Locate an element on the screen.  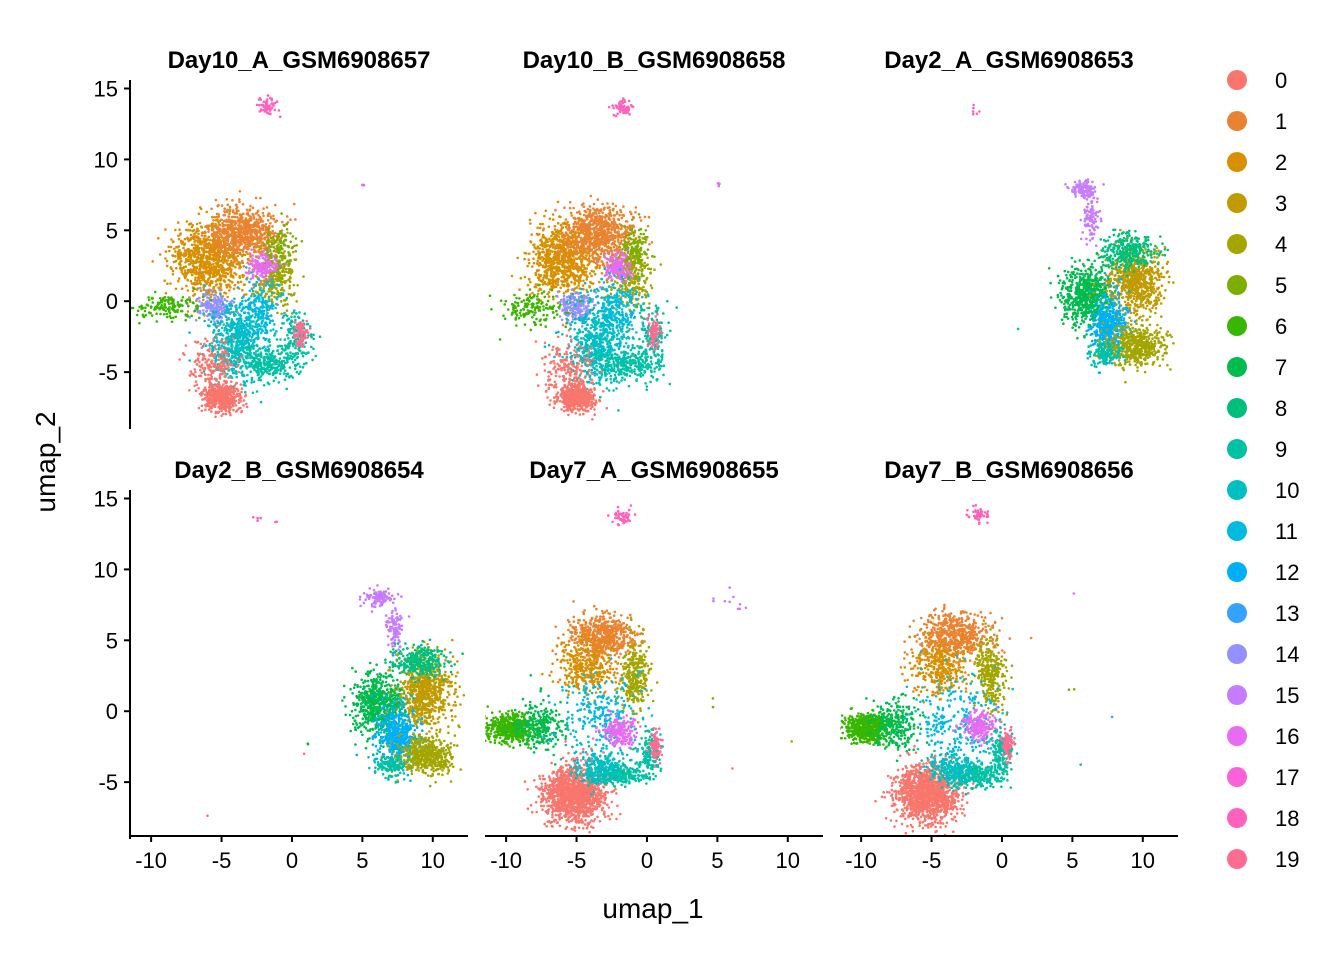
cluster-16-points is located at coordinates (266, 267).